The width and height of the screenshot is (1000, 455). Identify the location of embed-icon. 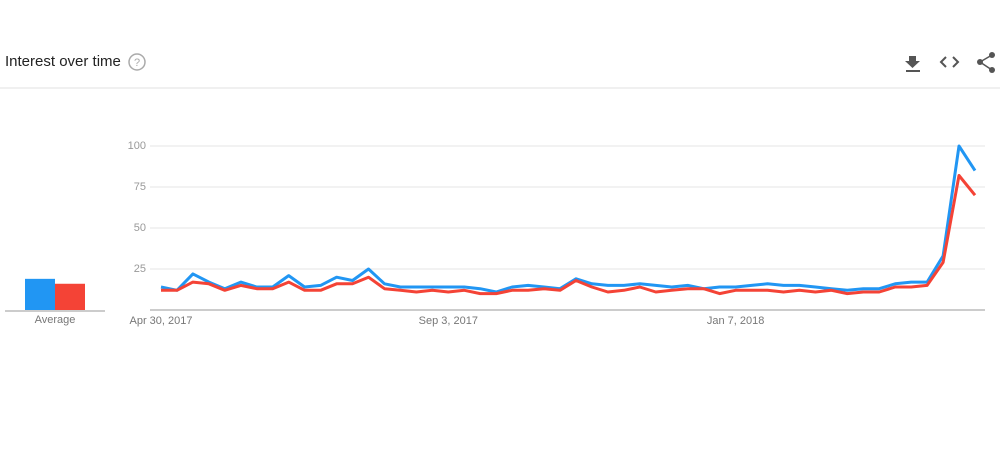
(949, 62).